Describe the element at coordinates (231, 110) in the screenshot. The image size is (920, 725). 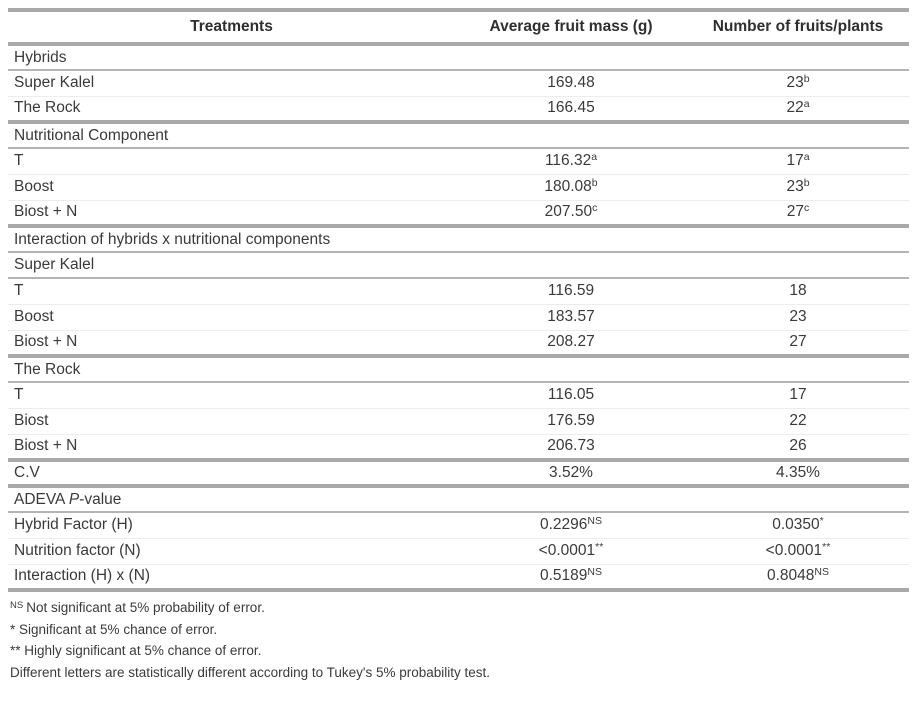
I see `treatment-cell: The Rock` at that location.